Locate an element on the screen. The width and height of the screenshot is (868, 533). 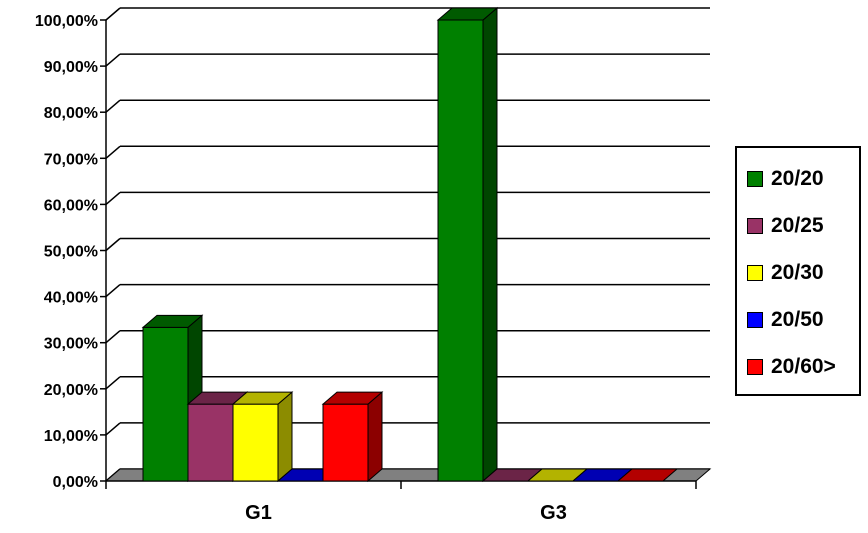
legend-item: 20/25 is located at coordinates (785, 226).